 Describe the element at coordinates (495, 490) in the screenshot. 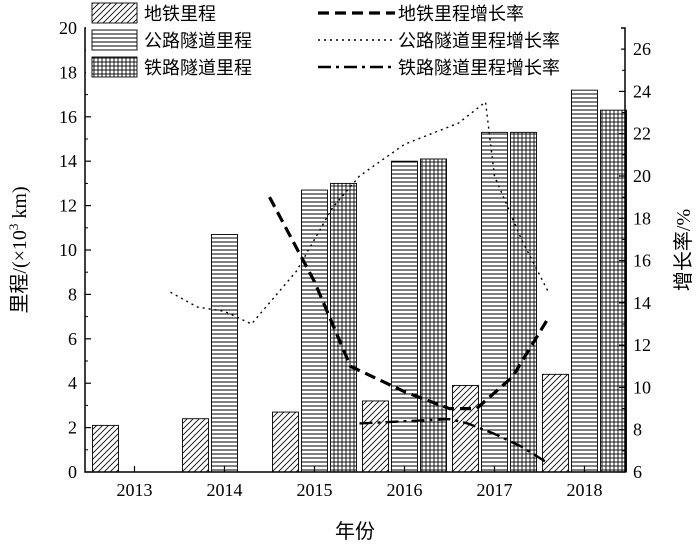

I see `x-tick-label: 2017` at that location.